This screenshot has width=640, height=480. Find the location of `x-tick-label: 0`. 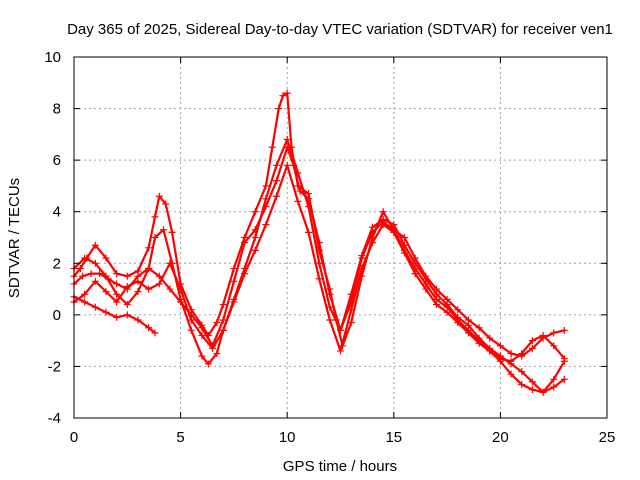

x-tick-label: 0 is located at coordinates (74, 437).